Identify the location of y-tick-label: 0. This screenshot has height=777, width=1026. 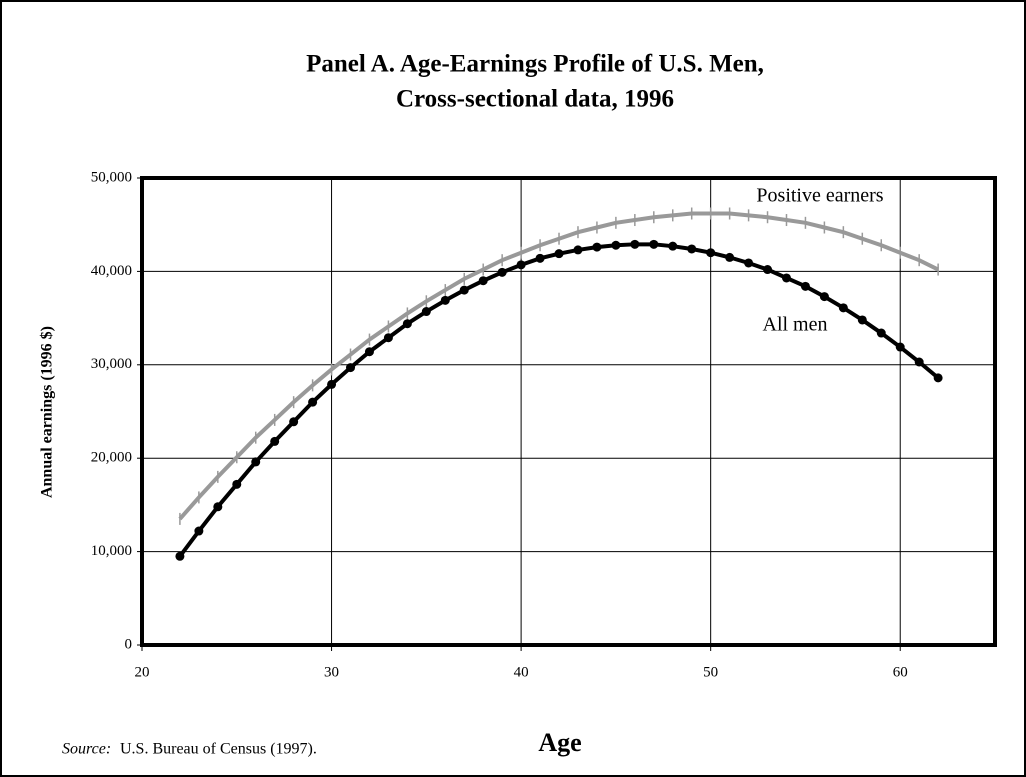
(129, 644).